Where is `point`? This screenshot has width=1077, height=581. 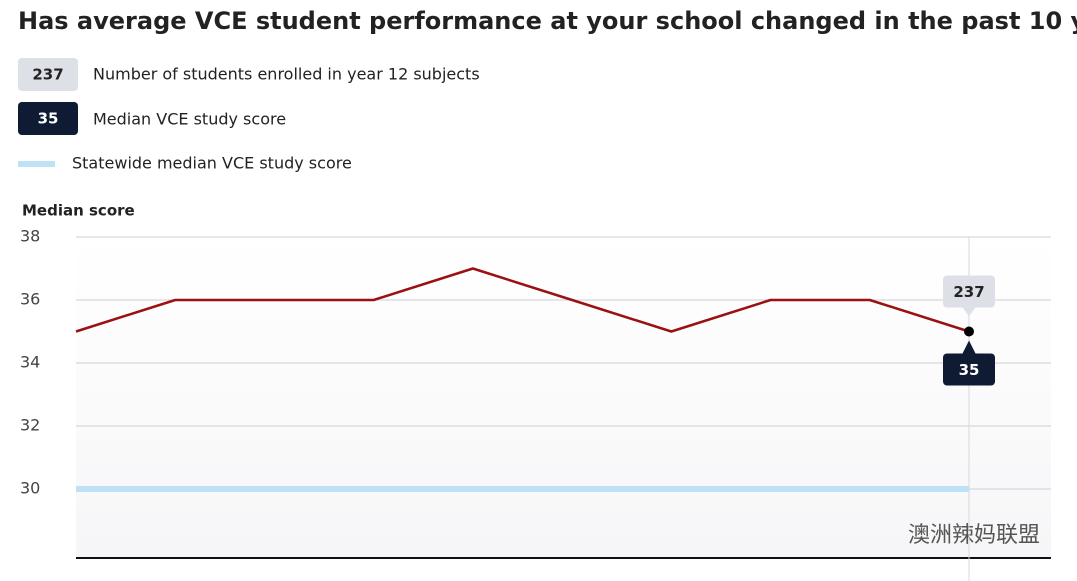
point is located at coordinates (969, 331).